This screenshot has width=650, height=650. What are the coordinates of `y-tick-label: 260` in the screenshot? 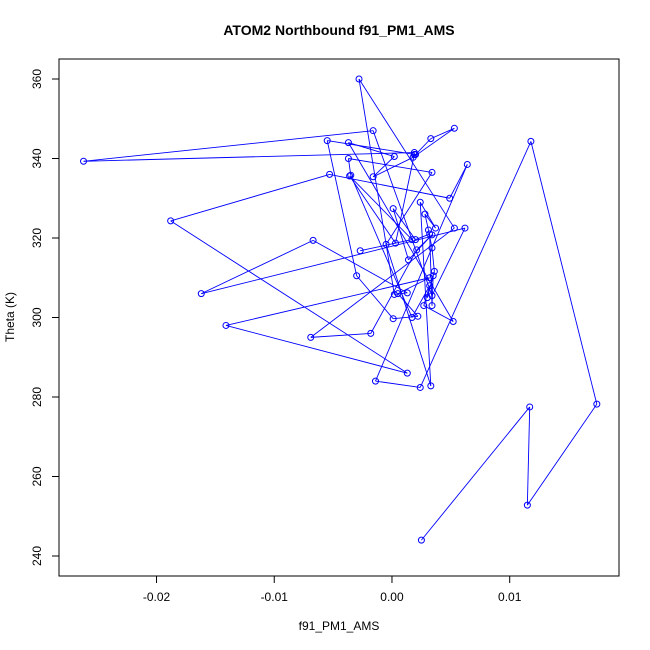 It's located at (37, 476).